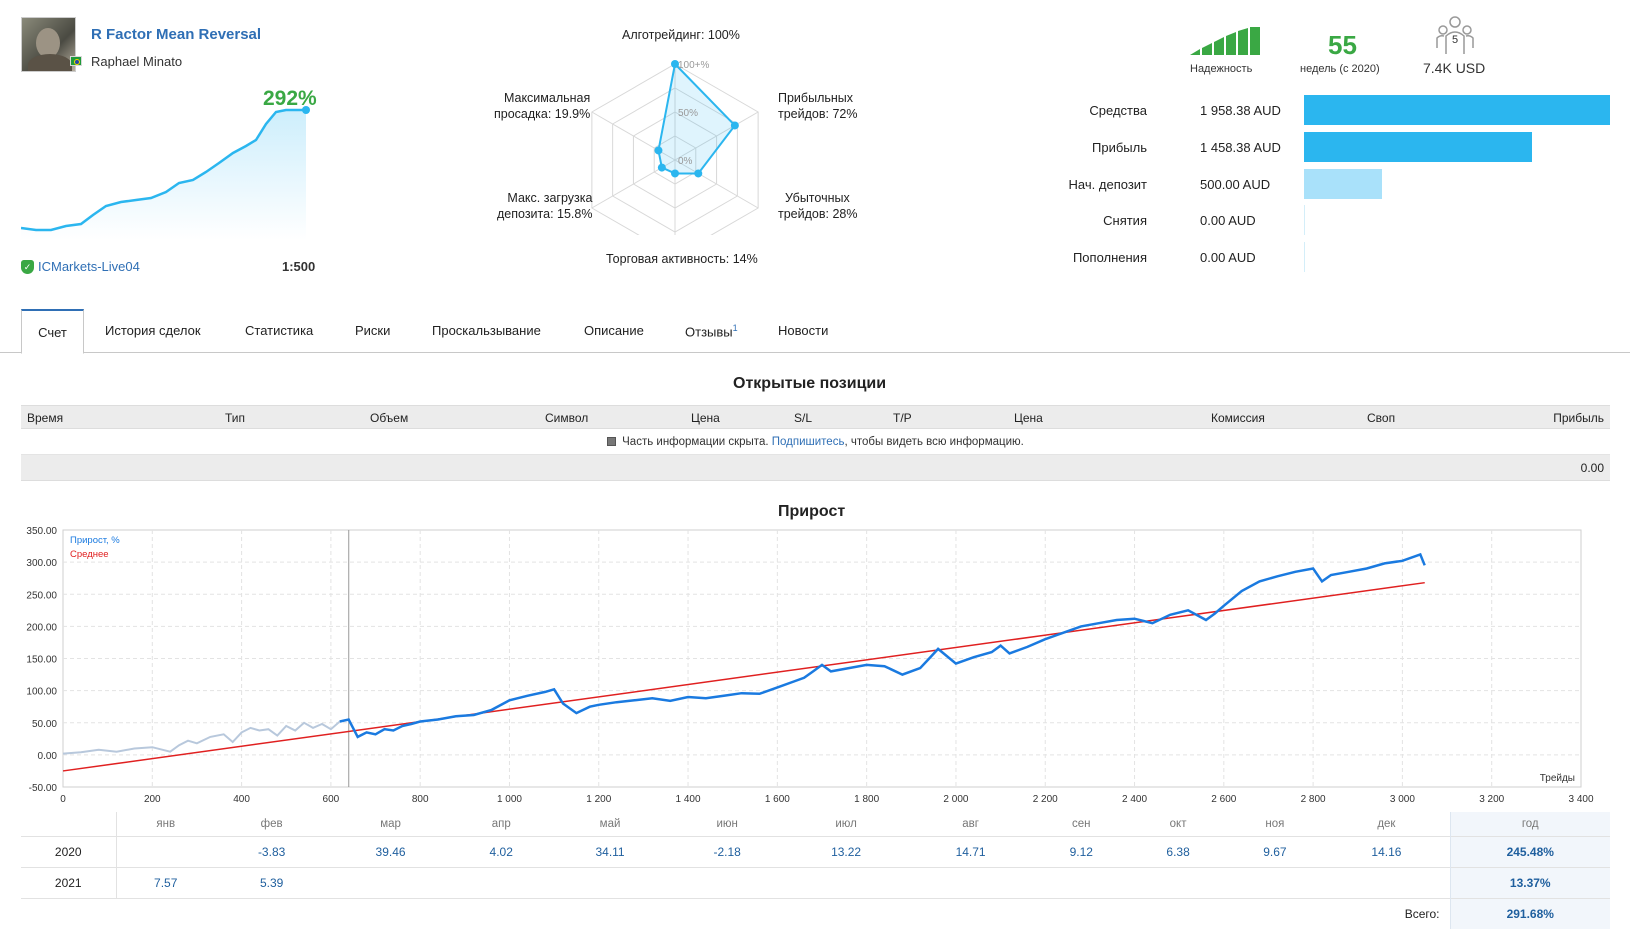 The image size is (1630, 942). I want to click on y-tick-label: 200.00, so click(41, 627).